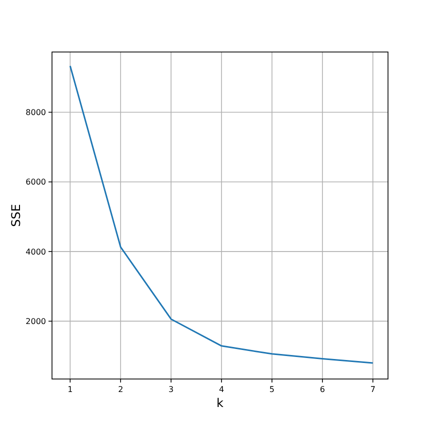 This screenshot has width=432, height=432. Describe the element at coordinates (16, 215) in the screenshot. I see `y-axis-title: SSE` at that location.